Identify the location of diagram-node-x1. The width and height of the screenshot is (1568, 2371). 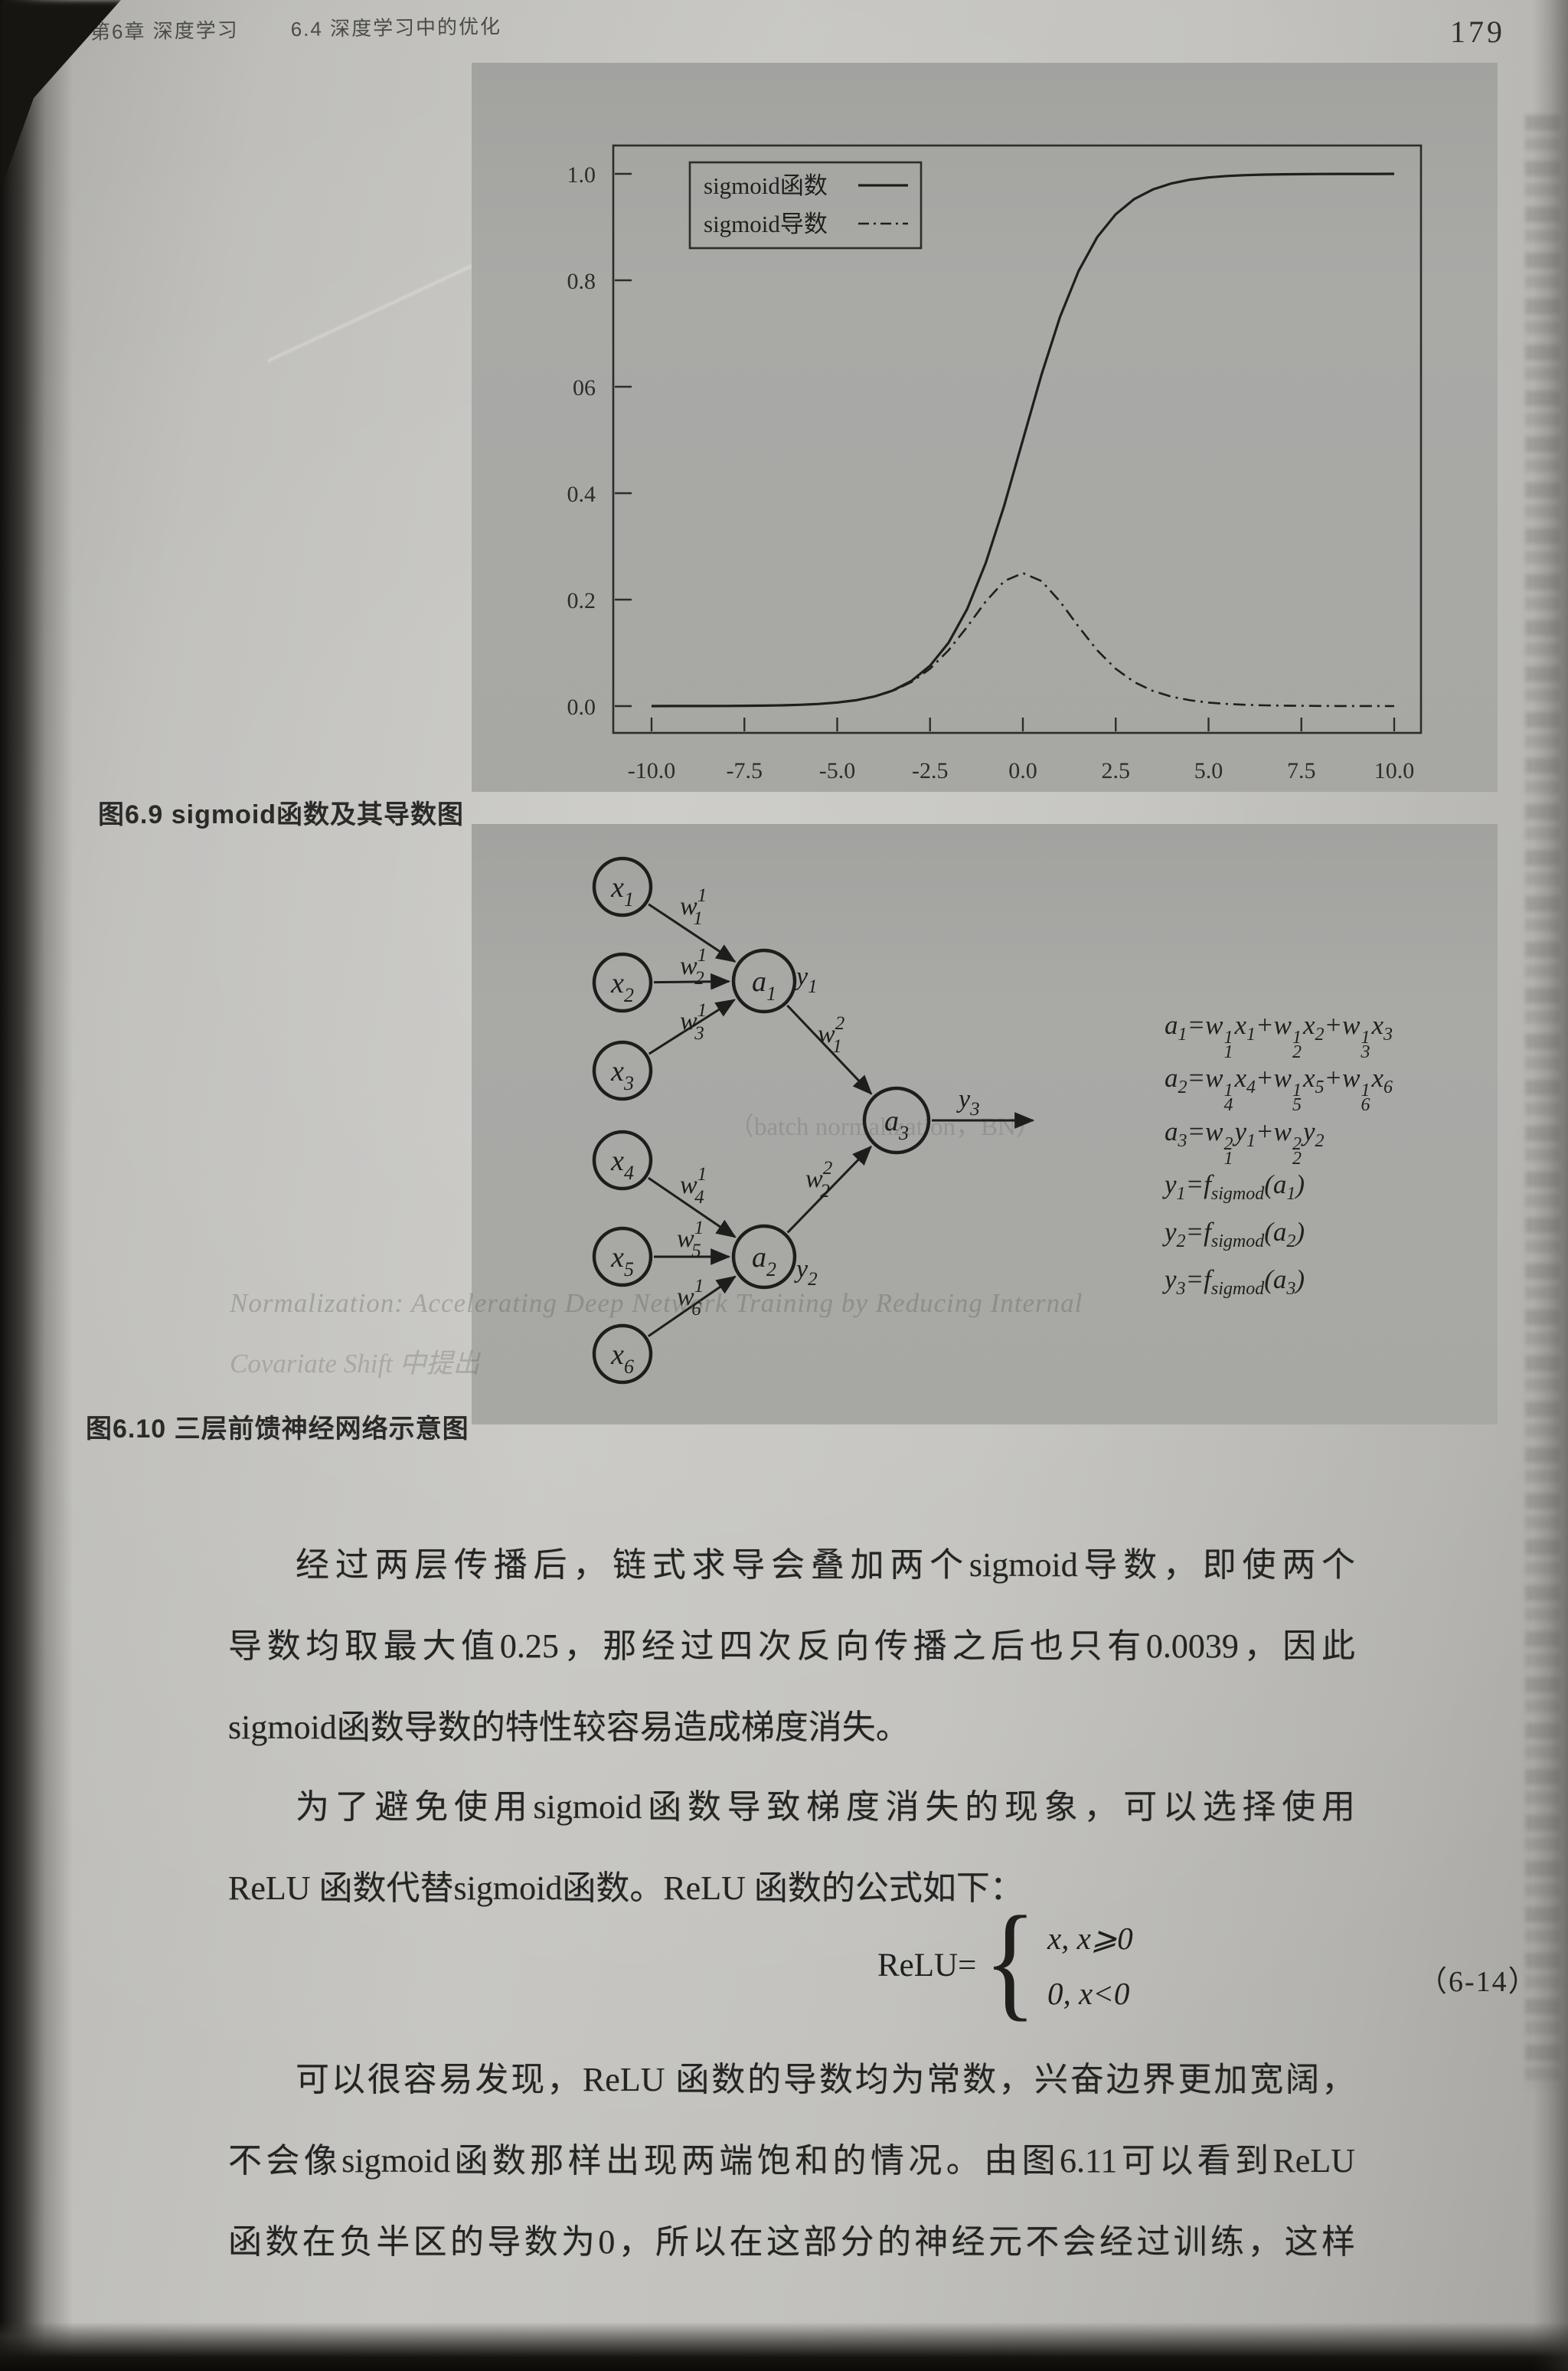
(622, 886).